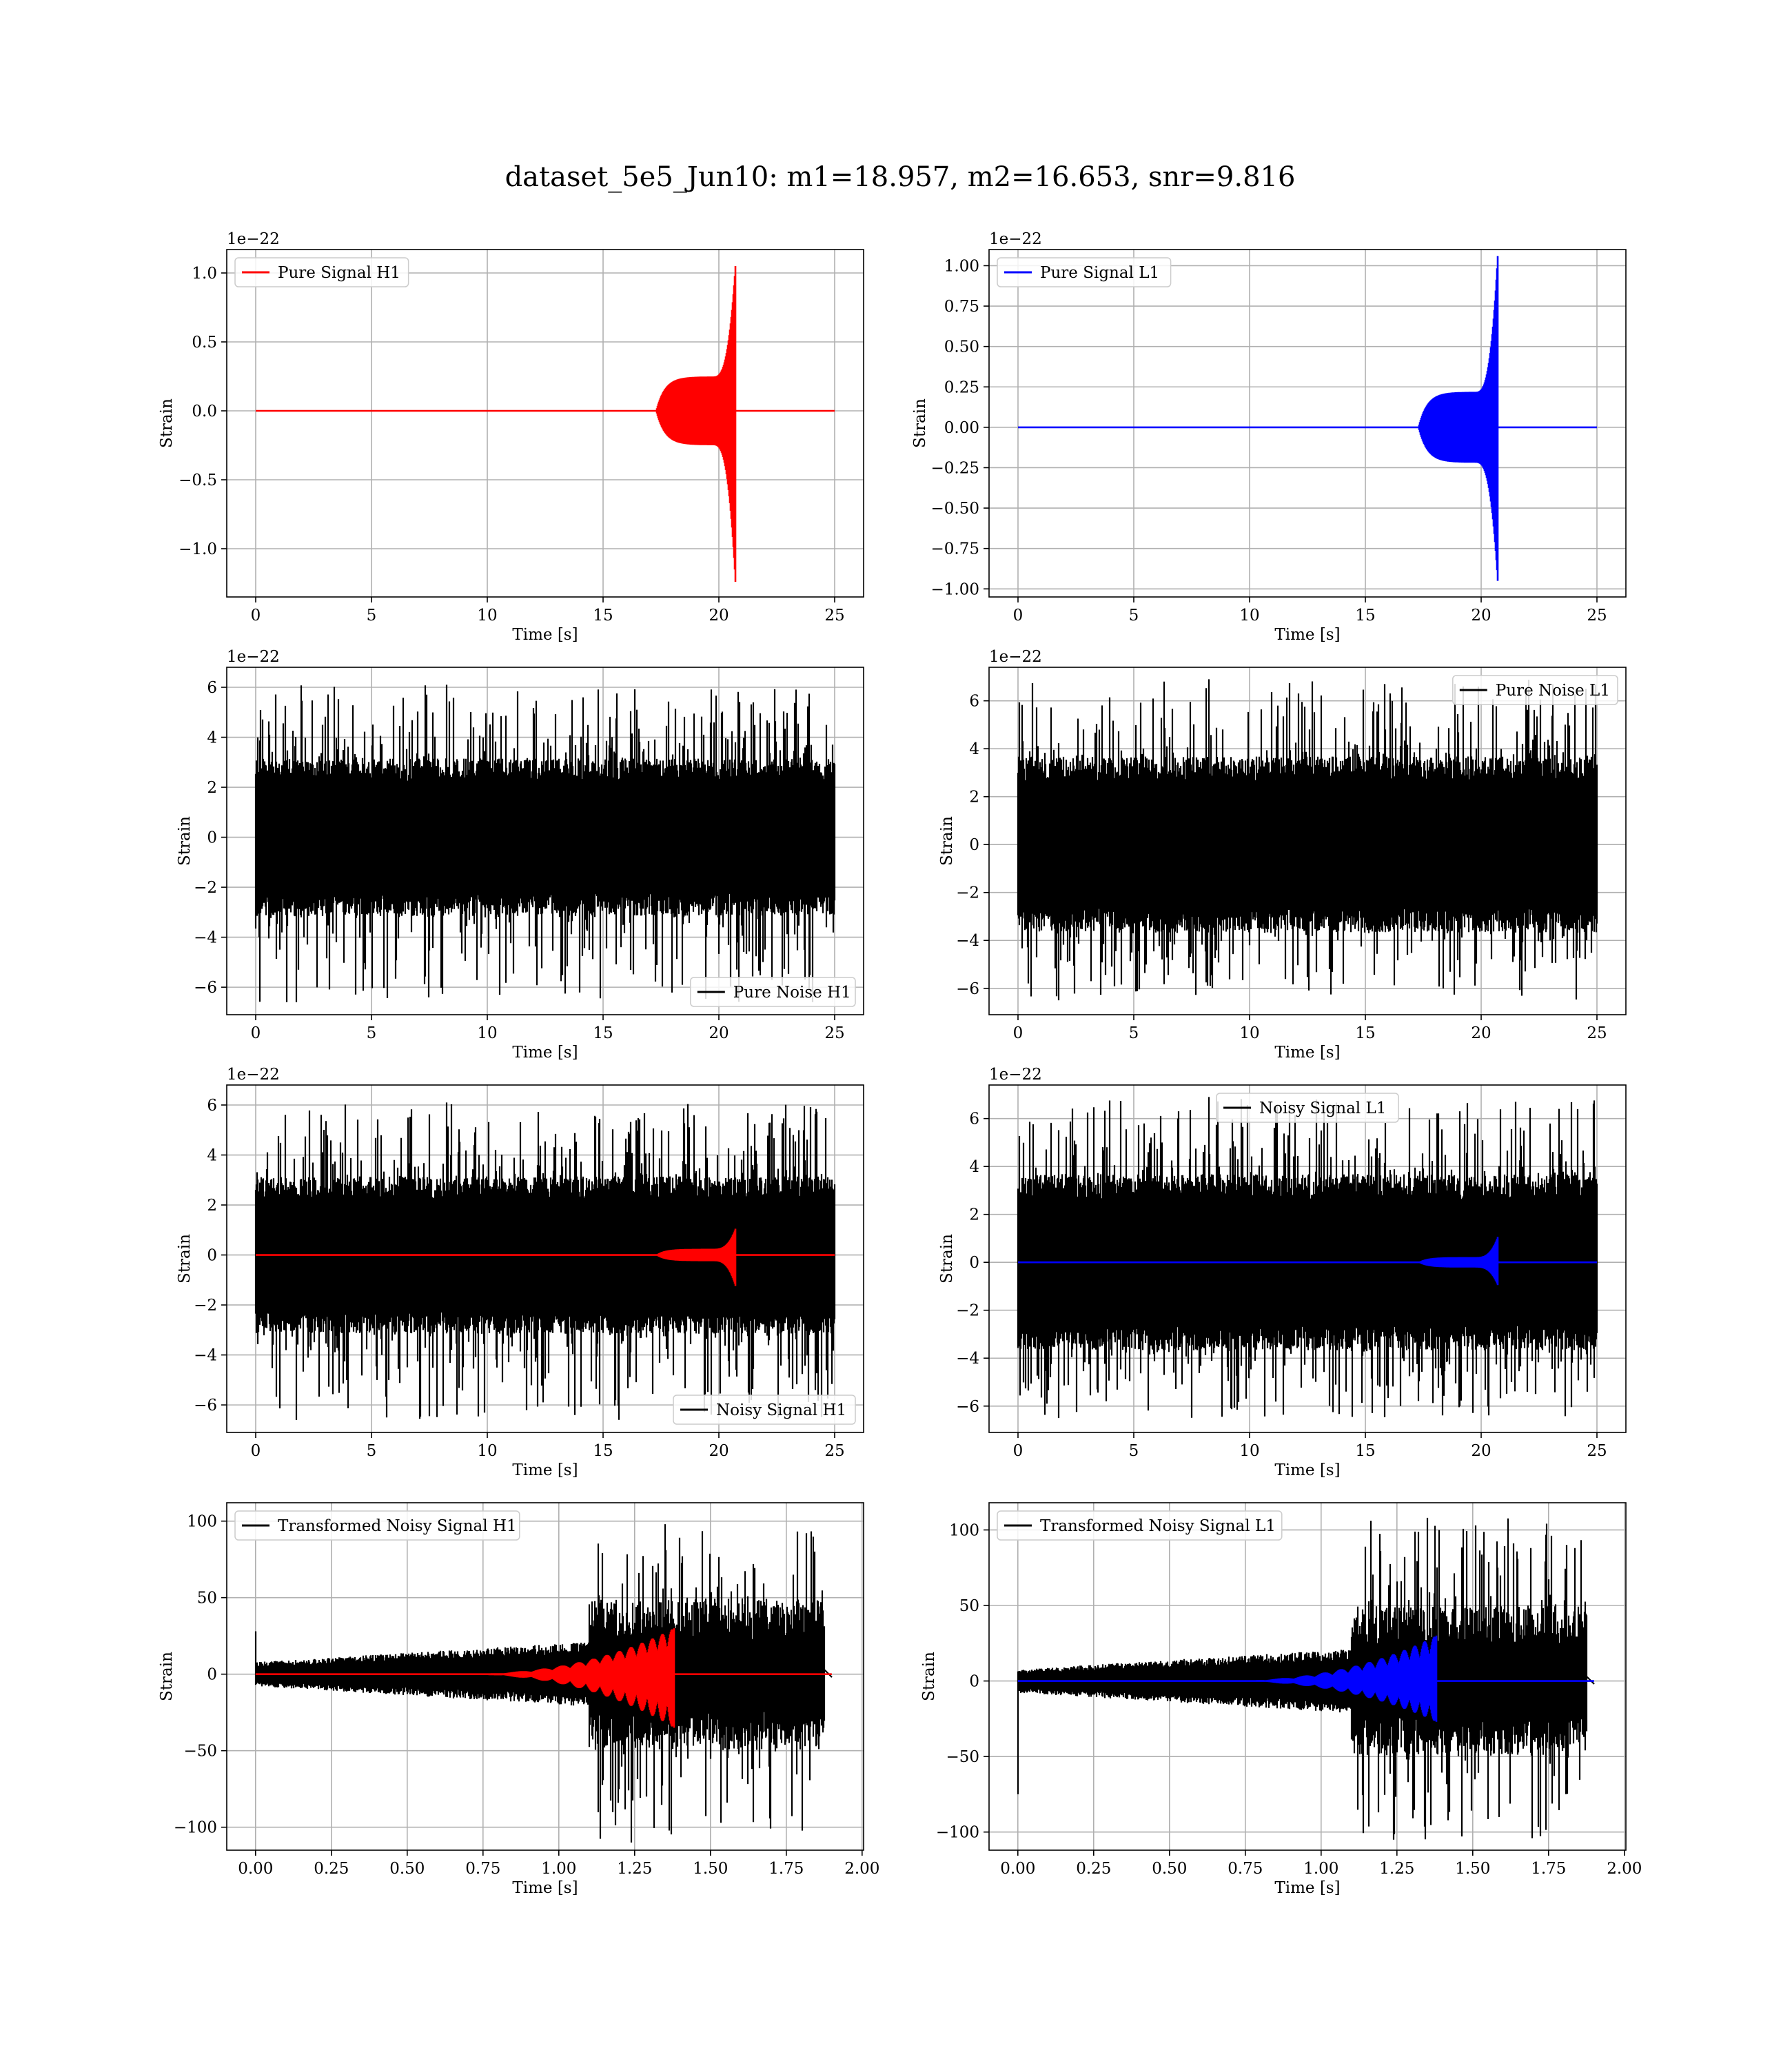 The height and width of the screenshot is (2068, 1792). Describe the element at coordinates (955, 549) in the screenshot. I see `y-tick-label: −0.75` at that location.